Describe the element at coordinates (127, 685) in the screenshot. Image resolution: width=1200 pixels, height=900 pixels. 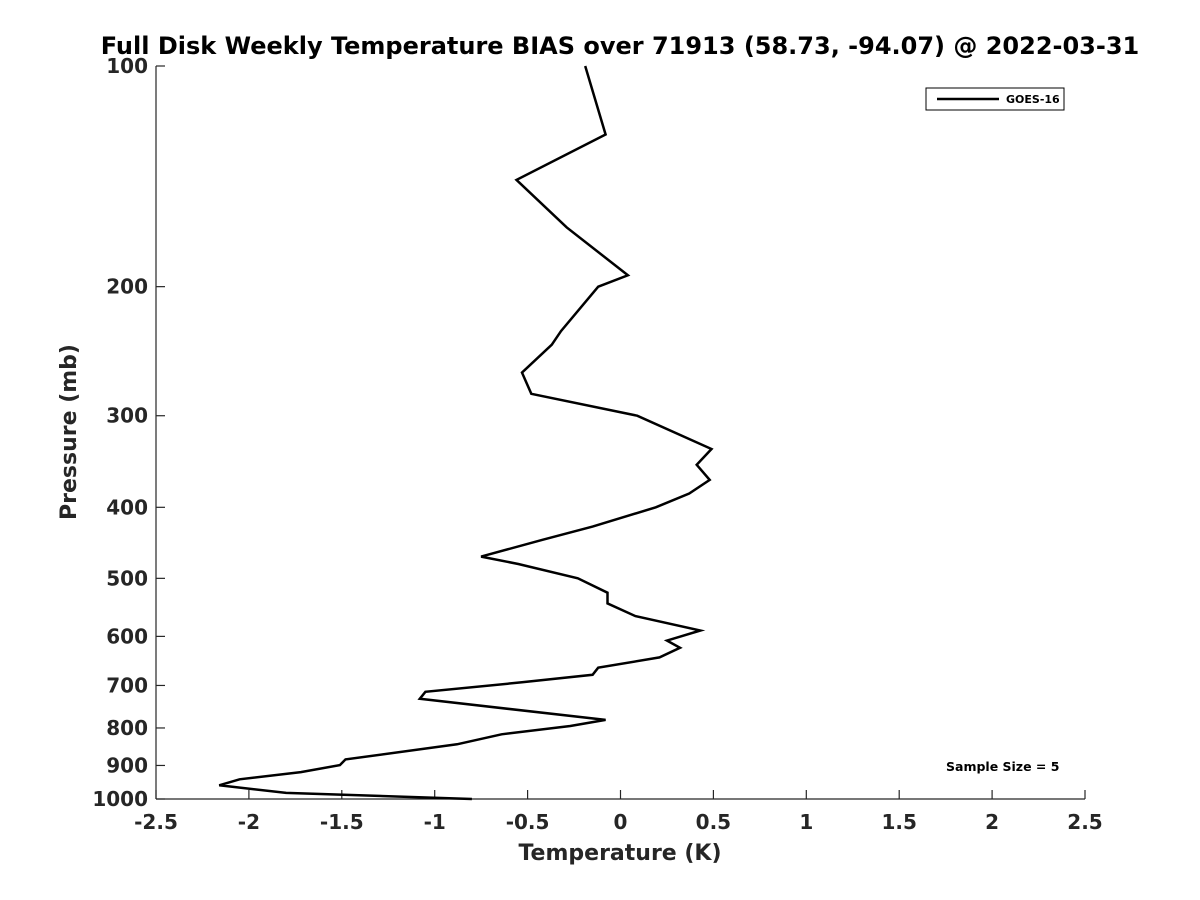
I see `y-tick-label: 700` at that location.